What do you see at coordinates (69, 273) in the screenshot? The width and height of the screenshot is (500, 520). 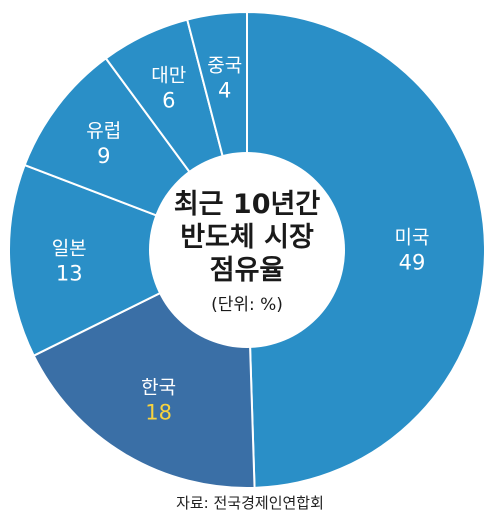 I see `slice-value-2: 13` at bounding box center [69, 273].